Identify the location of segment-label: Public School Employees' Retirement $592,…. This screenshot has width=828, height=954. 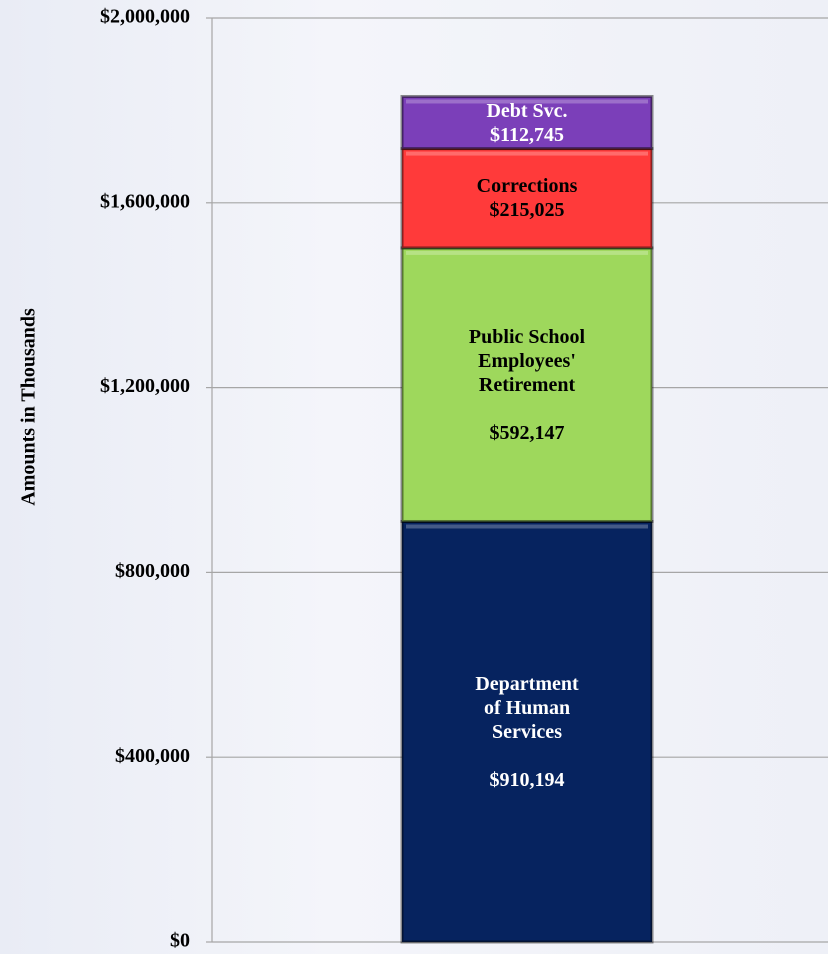
(527, 385).